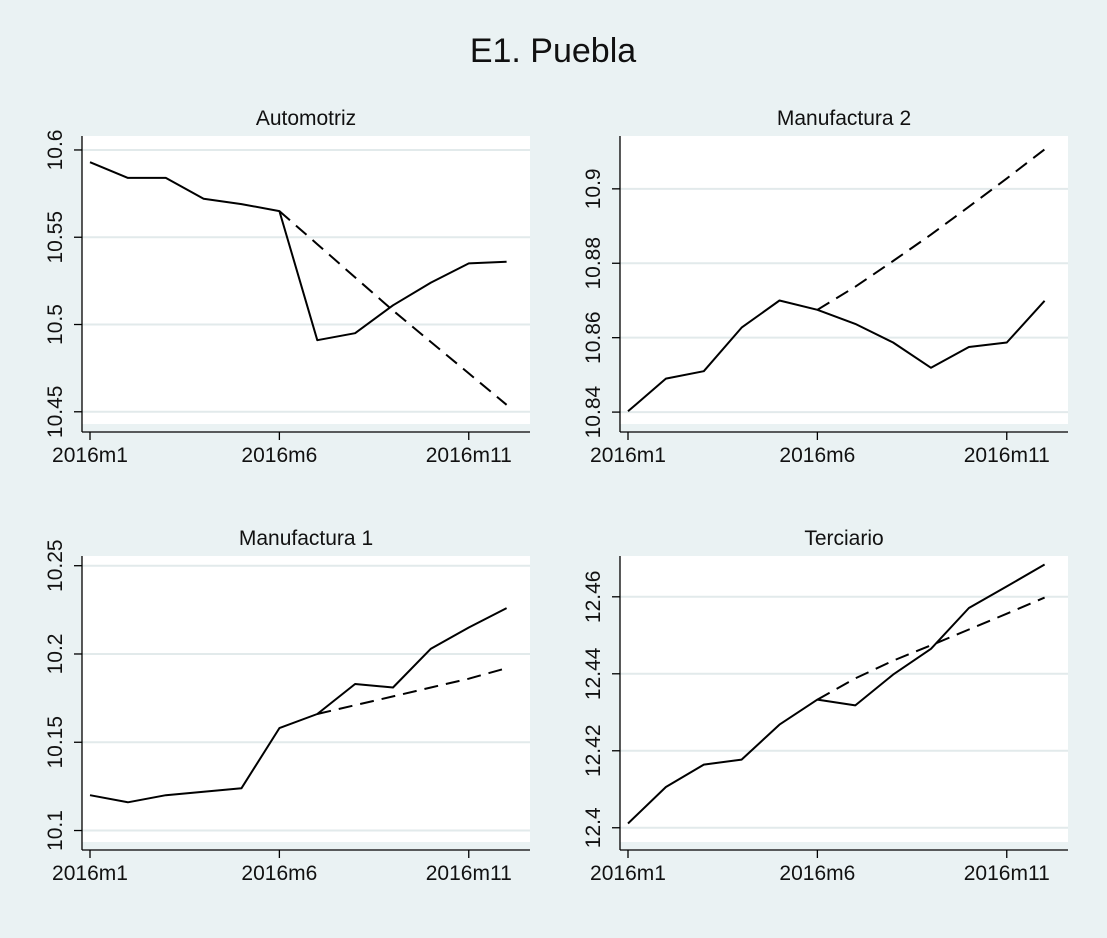 This screenshot has width=1107, height=938. Describe the element at coordinates (593, 337) in the screenshot. I see `y-tick-label: 10.86` at that location.